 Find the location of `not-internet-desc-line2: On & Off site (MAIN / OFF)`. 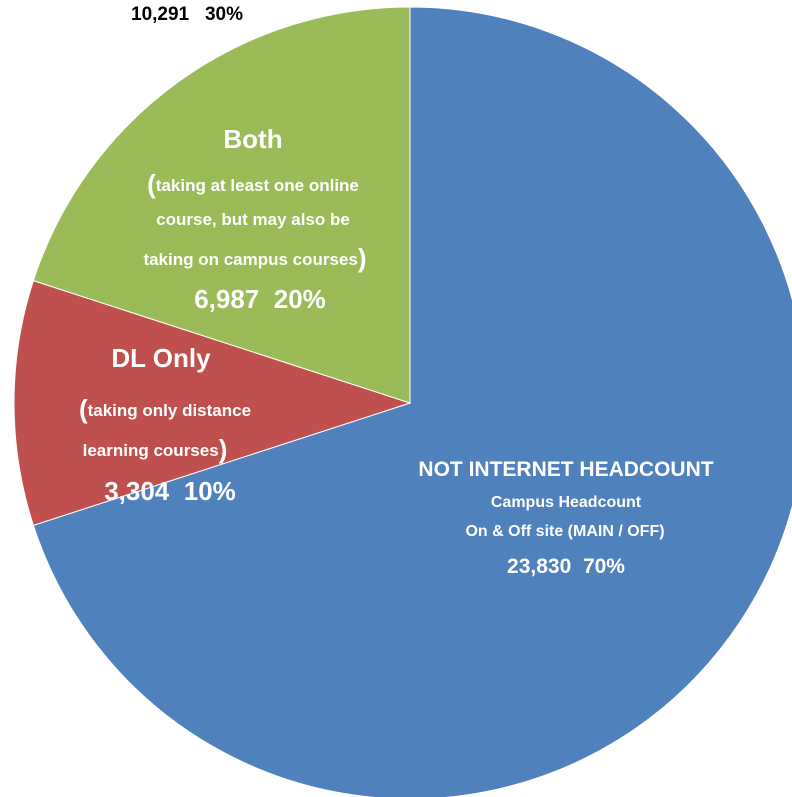

not-internet-desc-line2: On & Off site (MAIN / OFF) is located at coordinates (565, 531).